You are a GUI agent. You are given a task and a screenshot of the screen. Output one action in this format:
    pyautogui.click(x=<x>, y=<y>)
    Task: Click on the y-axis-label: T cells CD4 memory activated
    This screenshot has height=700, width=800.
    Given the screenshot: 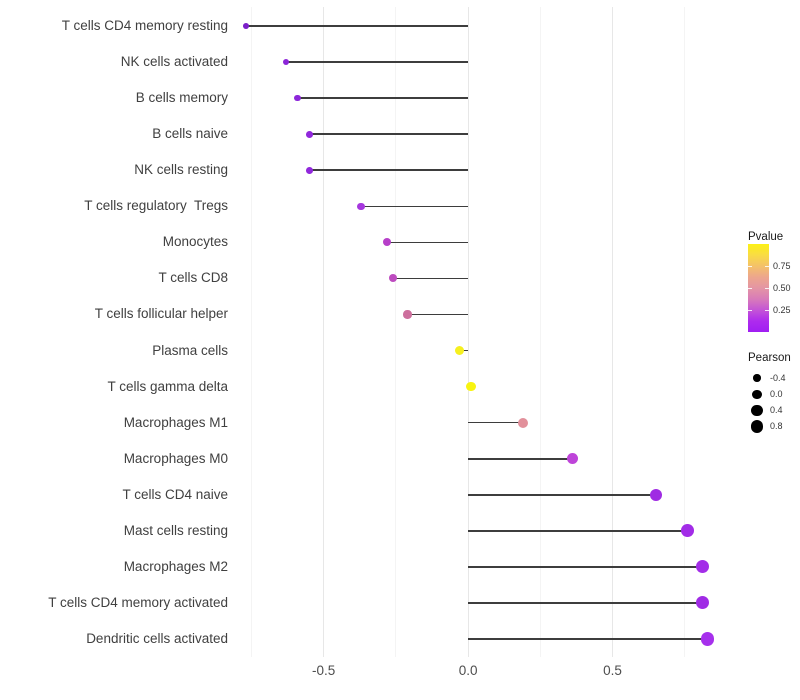 What is the action you would take?
    pyautogui.click(x=138, y=602)
    